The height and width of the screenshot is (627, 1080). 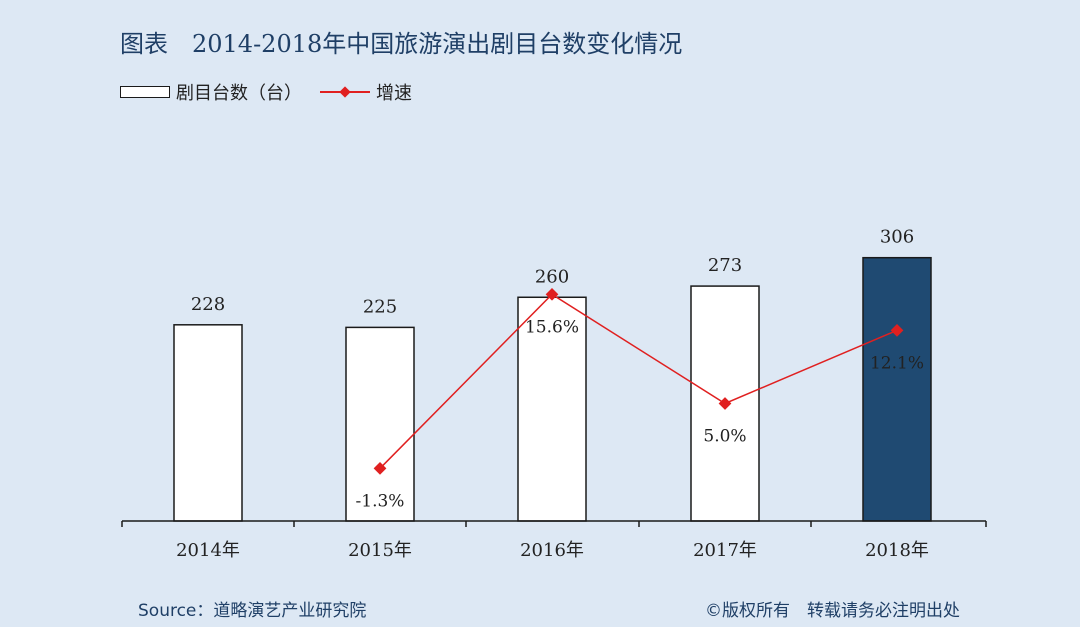 What do you see at coordinates (394, 93) in the screenshot?
I see `legend-line-label: 增速` at bounding box center [394, 93].